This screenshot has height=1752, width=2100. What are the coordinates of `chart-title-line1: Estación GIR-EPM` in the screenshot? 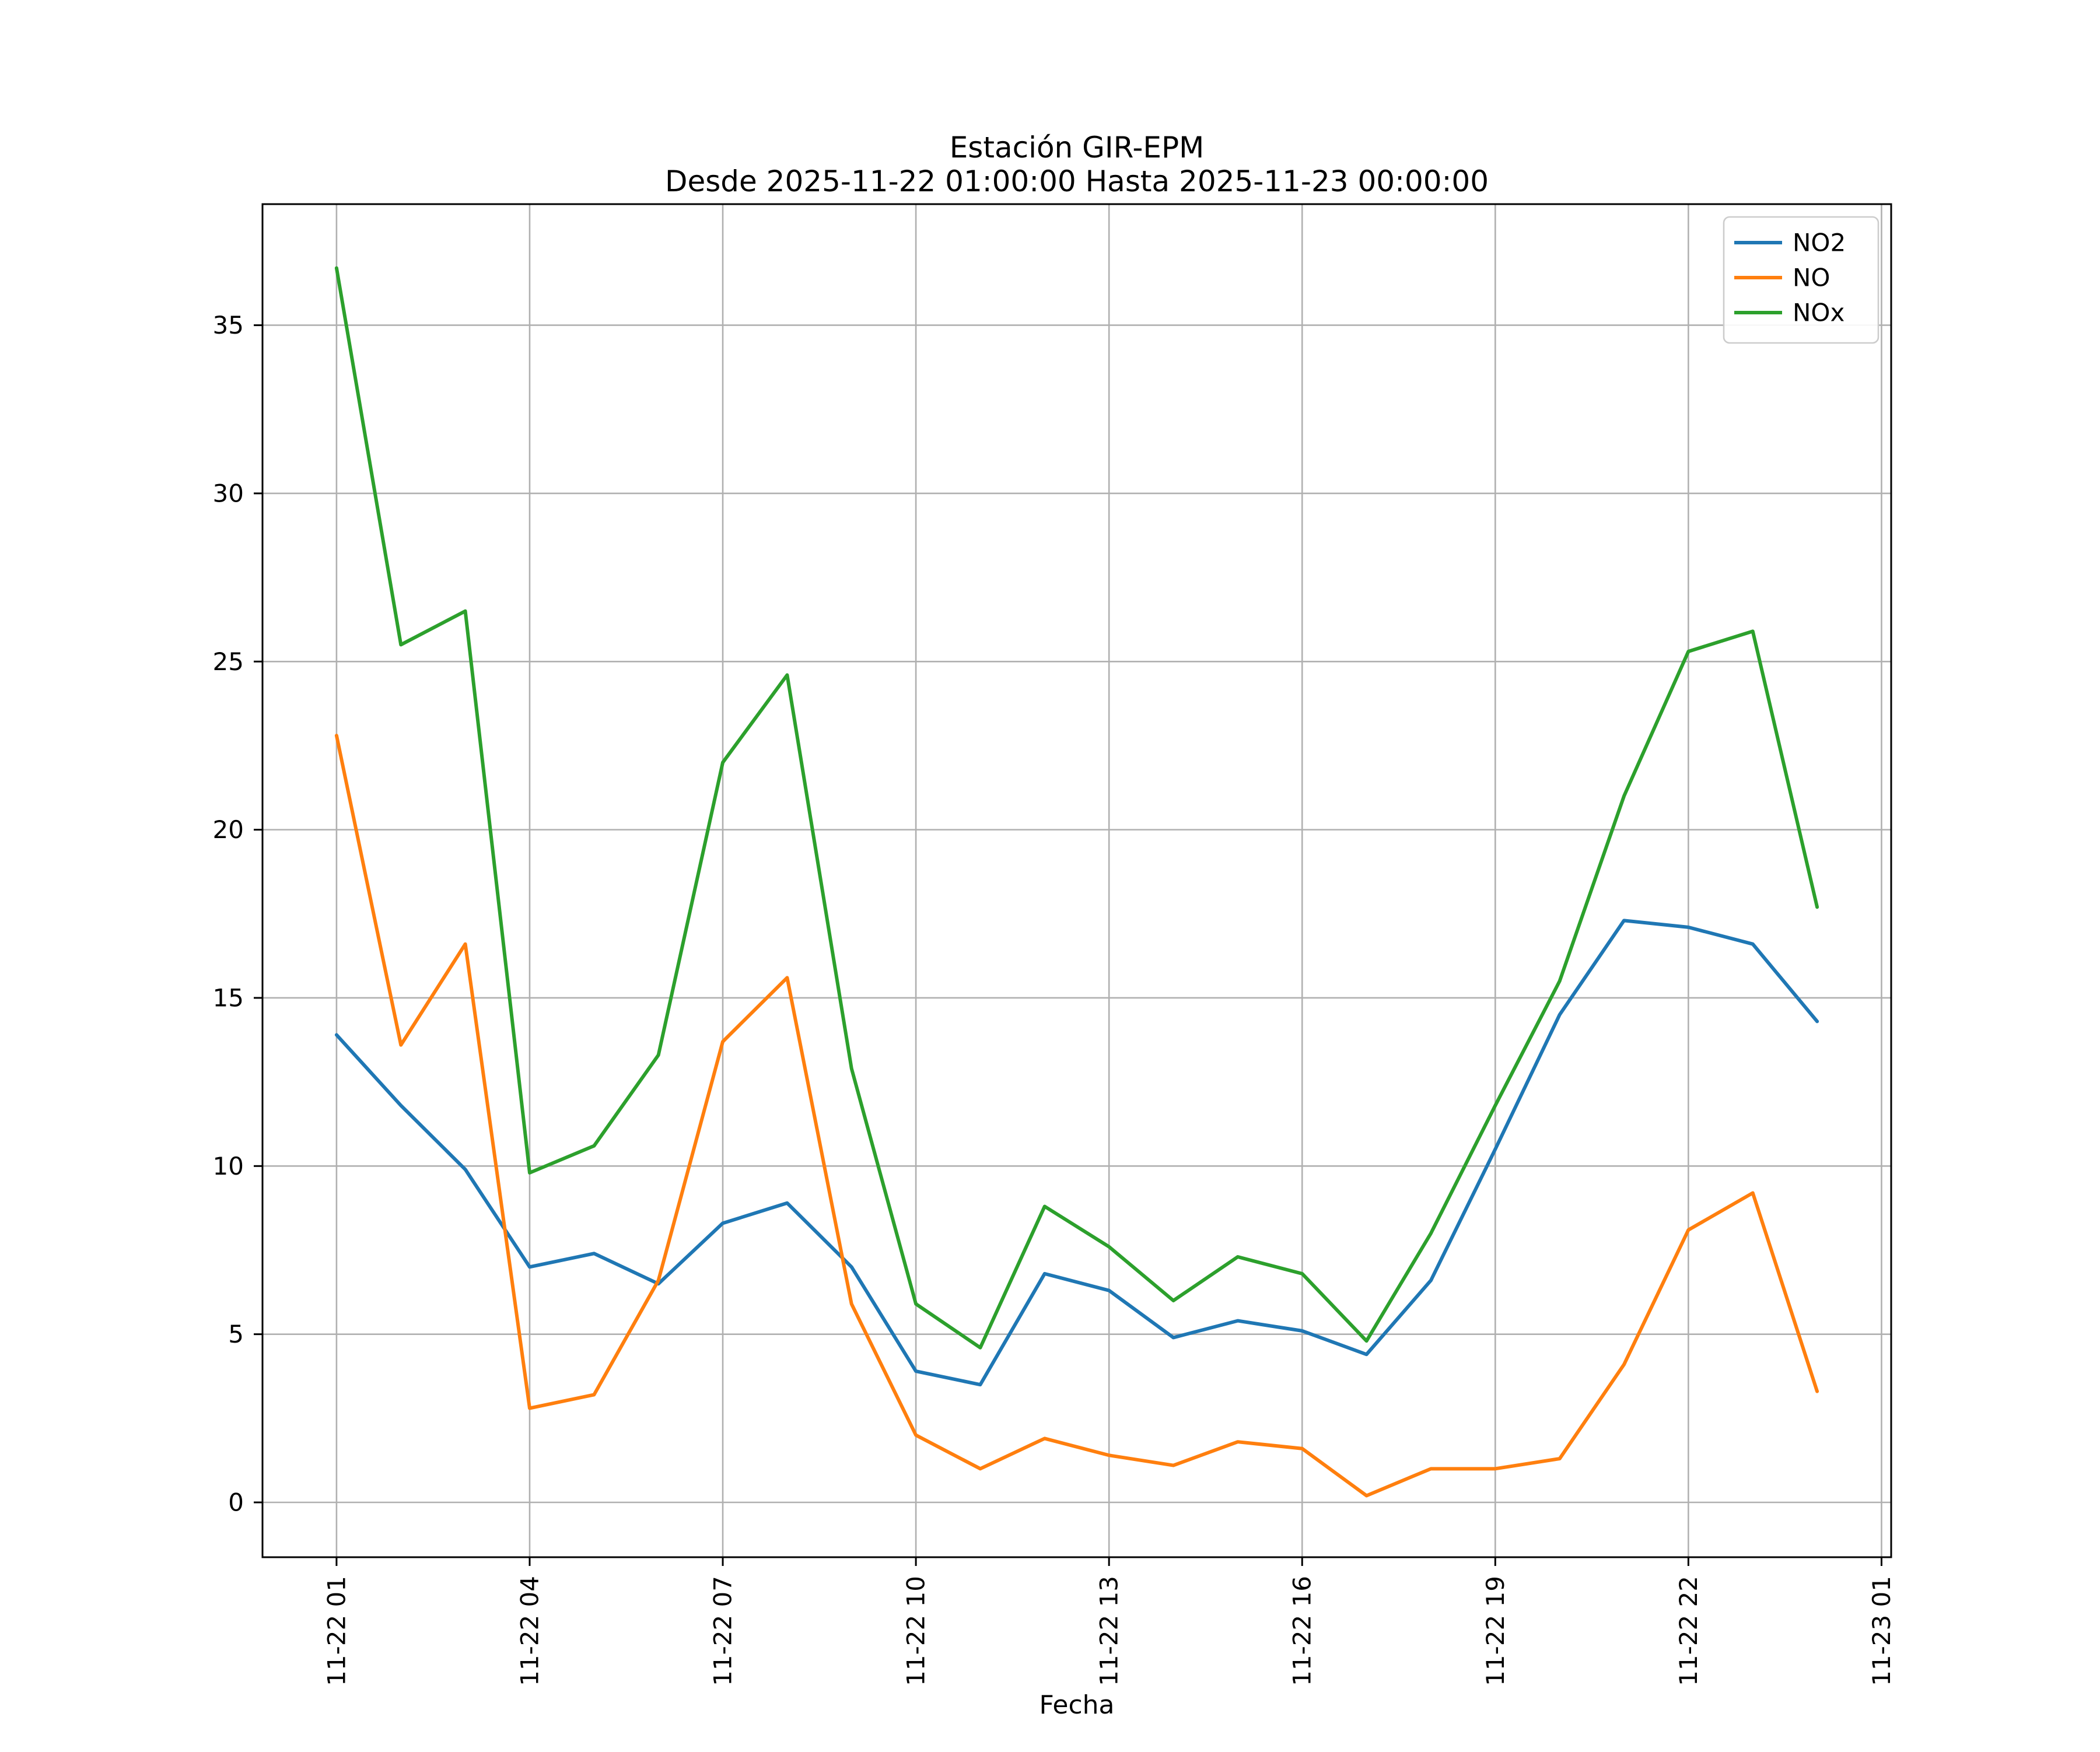 It's located at (1077, 147).